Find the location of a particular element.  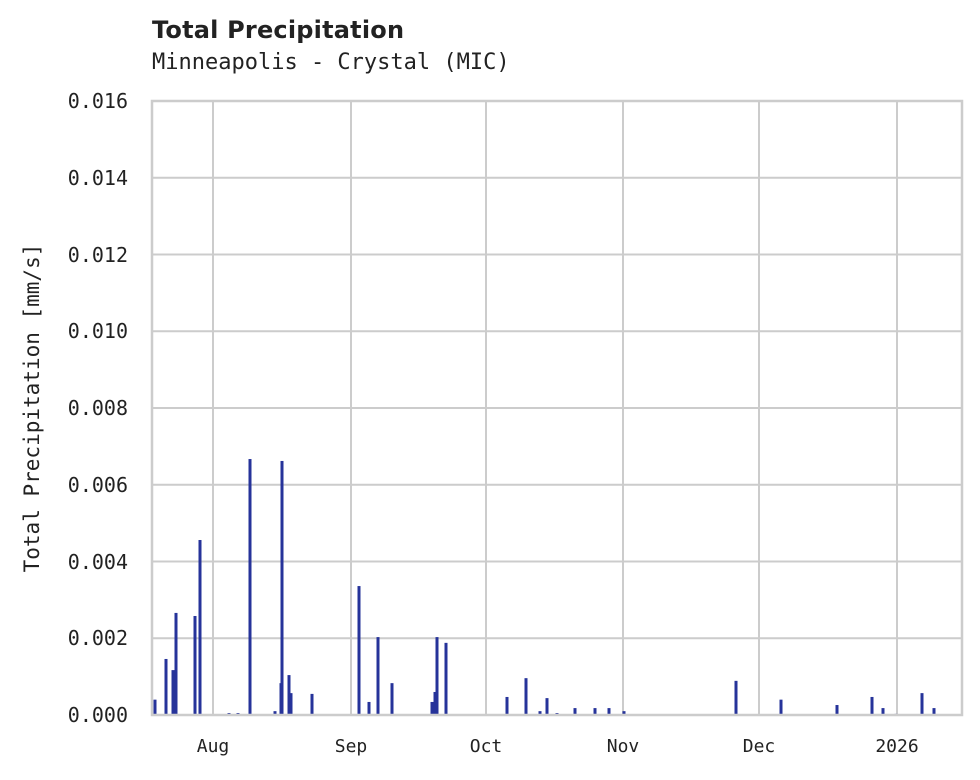

y-tick-label: 0.004 is located at coordinates (97, 561).